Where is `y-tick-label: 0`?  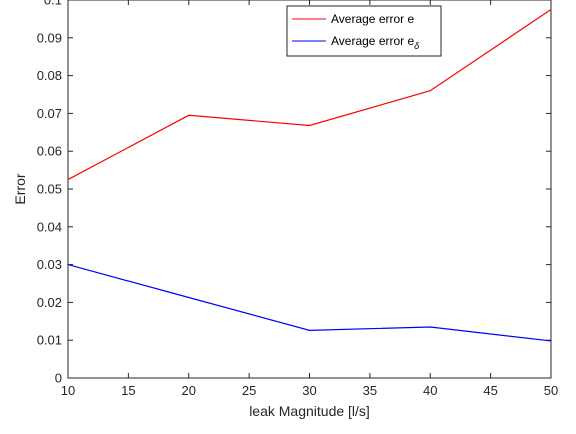
y-tick-label: 0 is located at coordinates (58, 378).